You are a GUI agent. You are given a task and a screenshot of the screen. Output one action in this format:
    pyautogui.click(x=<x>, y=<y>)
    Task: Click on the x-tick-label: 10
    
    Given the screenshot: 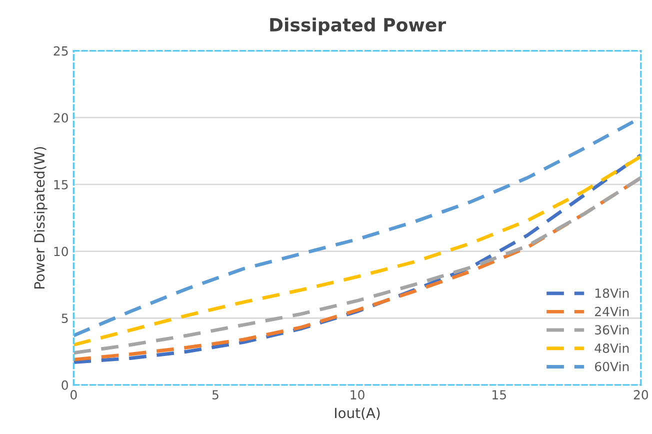 What is the action you would take?
    pyautogui.click(x=357, y=395)
    